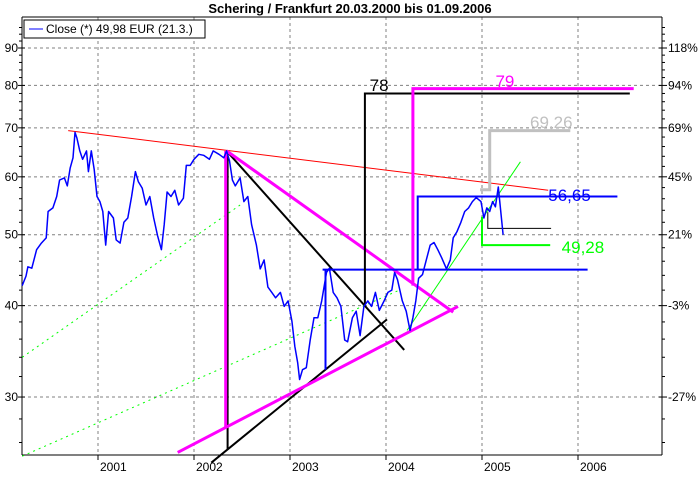  What do you see at coordinates (299, 391) in the screenshot?
I see `triangle-black-lower` at bounding box center [299, 391].